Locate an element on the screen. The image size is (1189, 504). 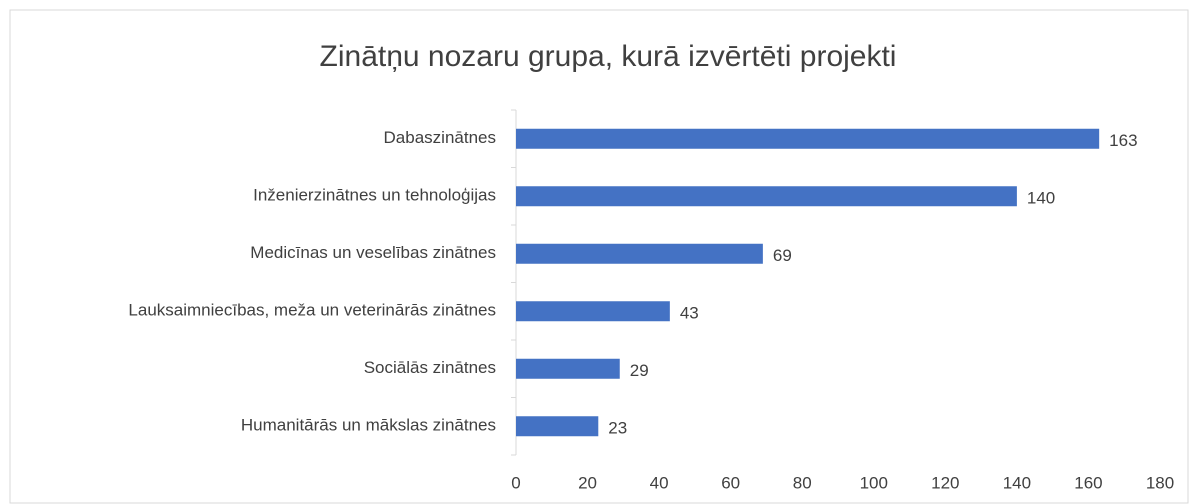
value-label: 163 is located at coordinates (1123, 140).